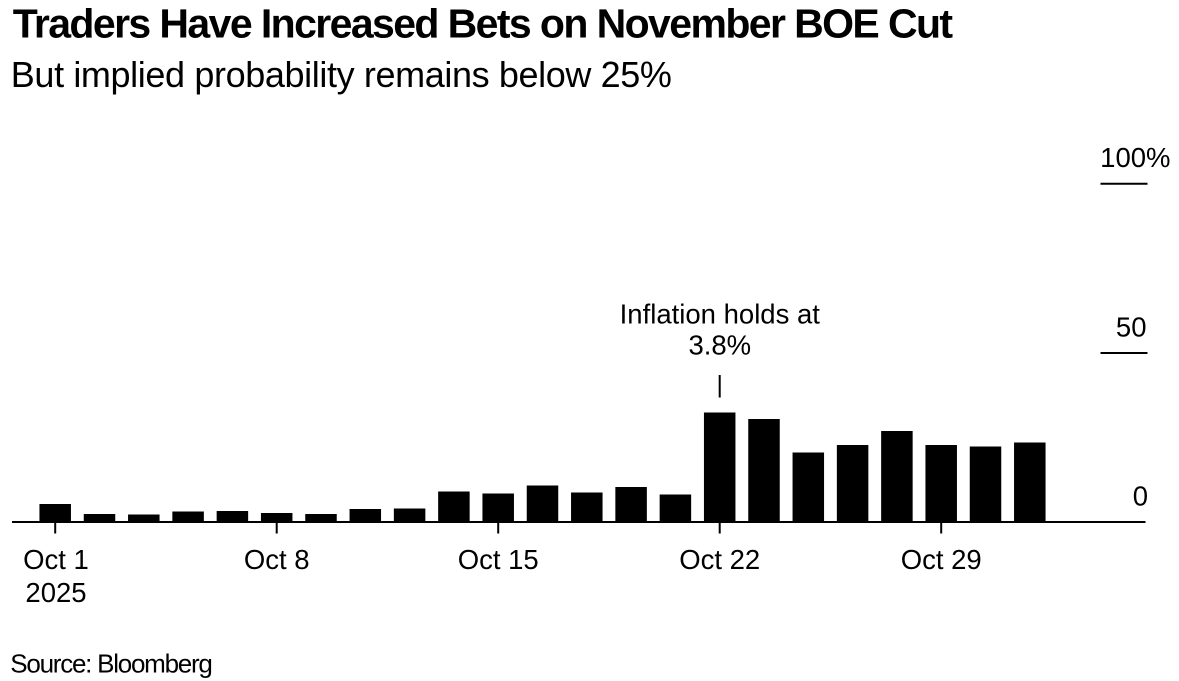  I want to click on svg-text: Oct 1, so click(56, 559).